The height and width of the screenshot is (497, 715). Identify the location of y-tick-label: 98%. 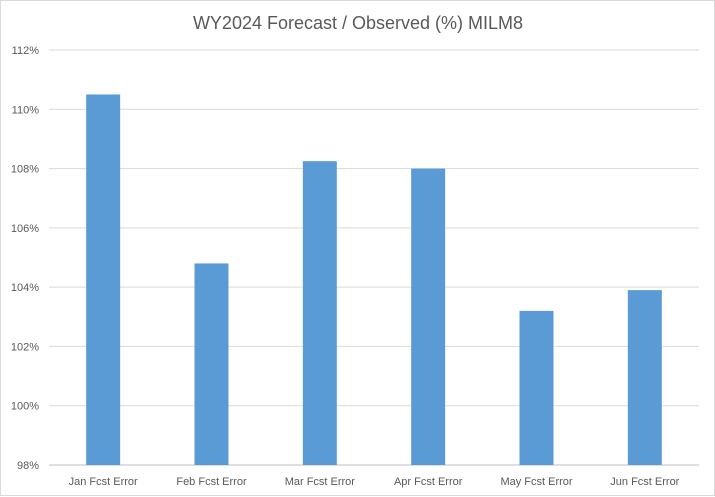
(28, 466).